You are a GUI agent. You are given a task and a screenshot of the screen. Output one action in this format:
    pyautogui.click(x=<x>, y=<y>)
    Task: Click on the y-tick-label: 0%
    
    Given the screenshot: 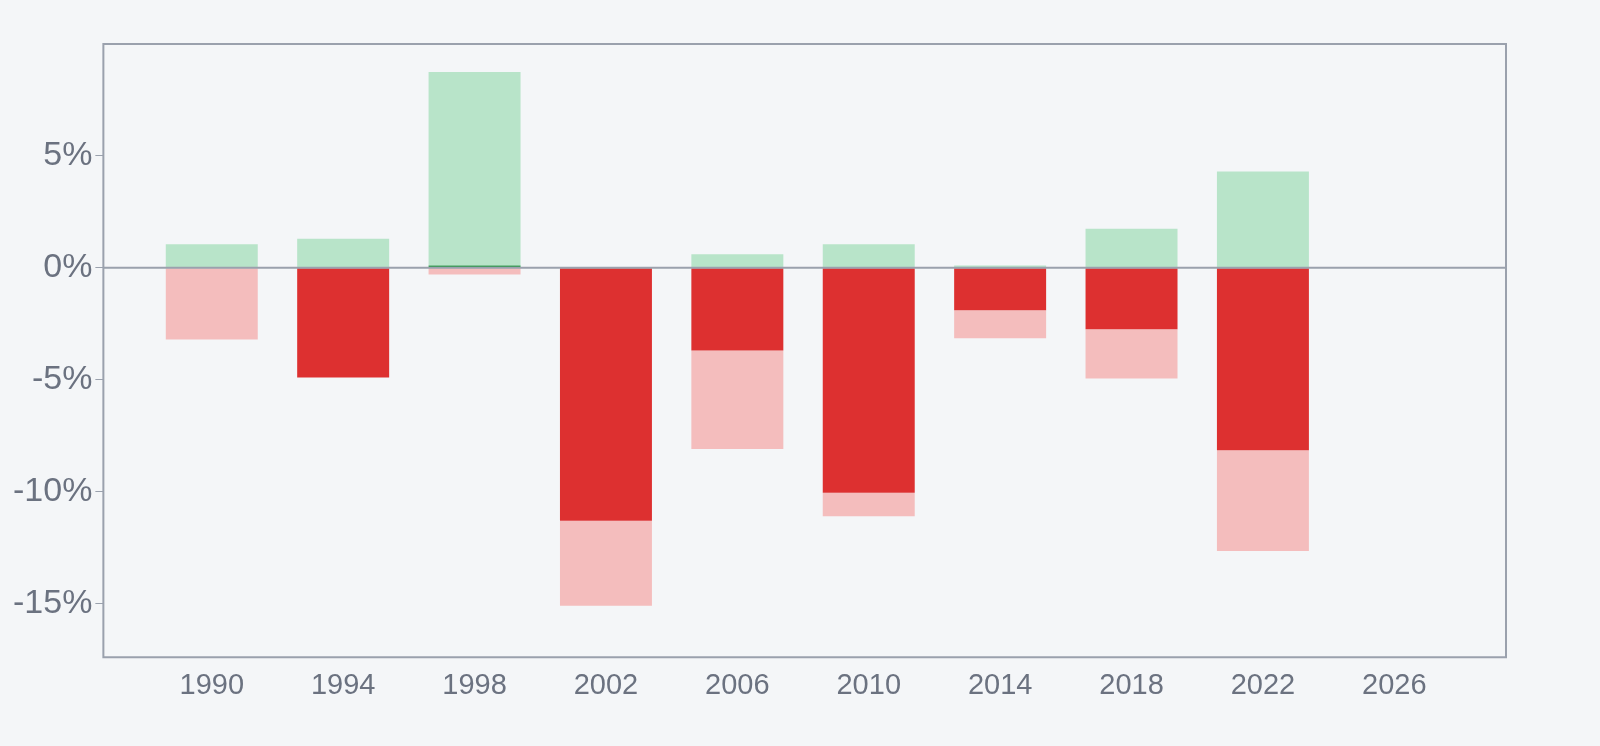 What is the action you would take?
    pyautogui.click(x=68, y=265)
    